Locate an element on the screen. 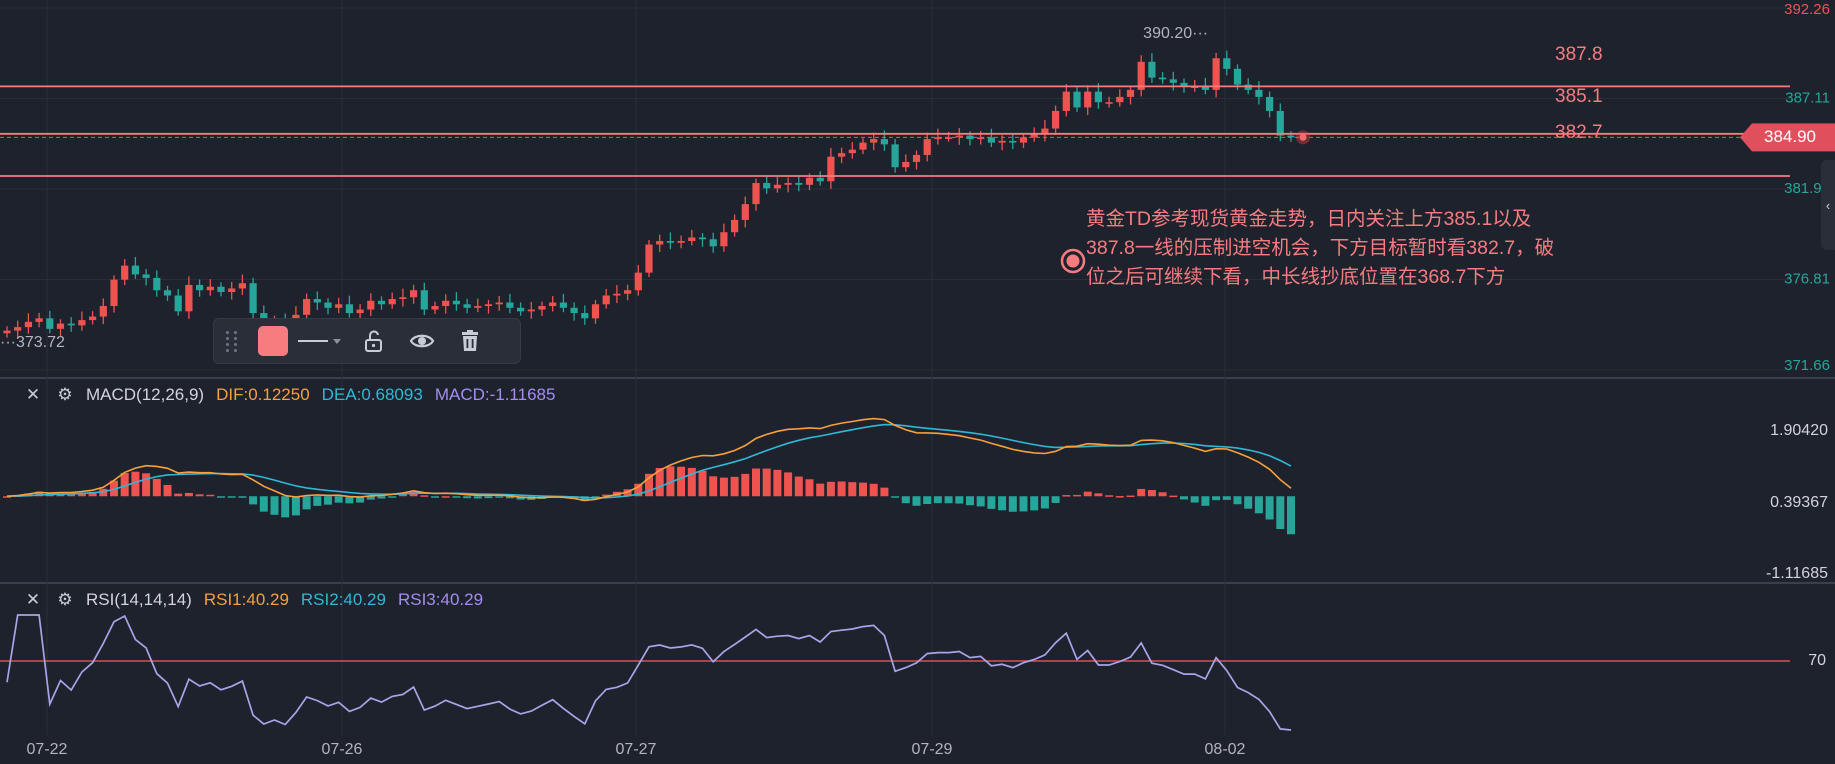  price-axis-label: 371.66 is located at coordinates (1807, 365).